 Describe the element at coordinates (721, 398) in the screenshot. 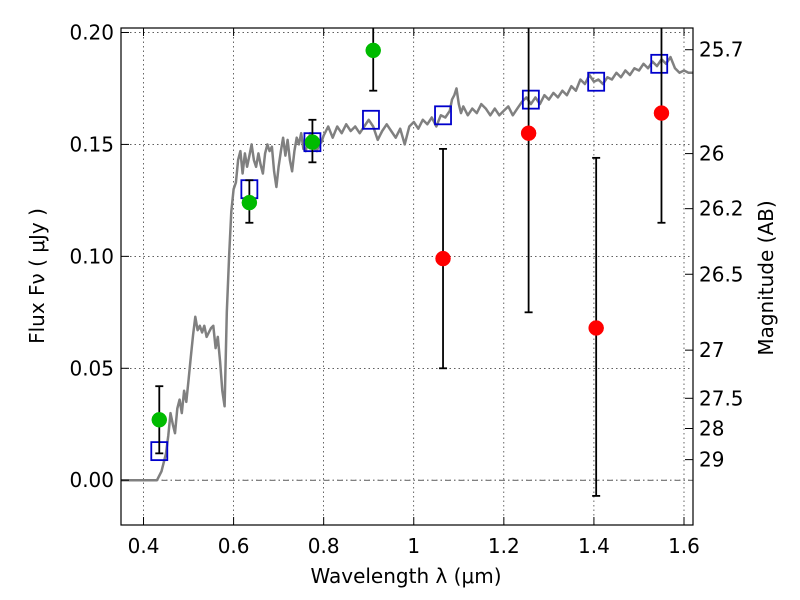

I see `magnitude-tick-label: 27.5` at that location.